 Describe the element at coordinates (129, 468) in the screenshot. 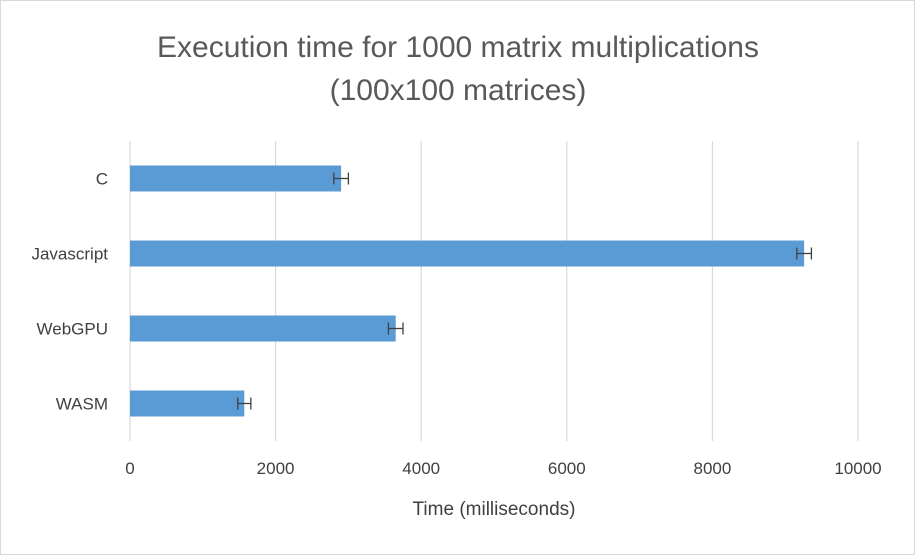

I see `x-tick-label: 0` at that location.